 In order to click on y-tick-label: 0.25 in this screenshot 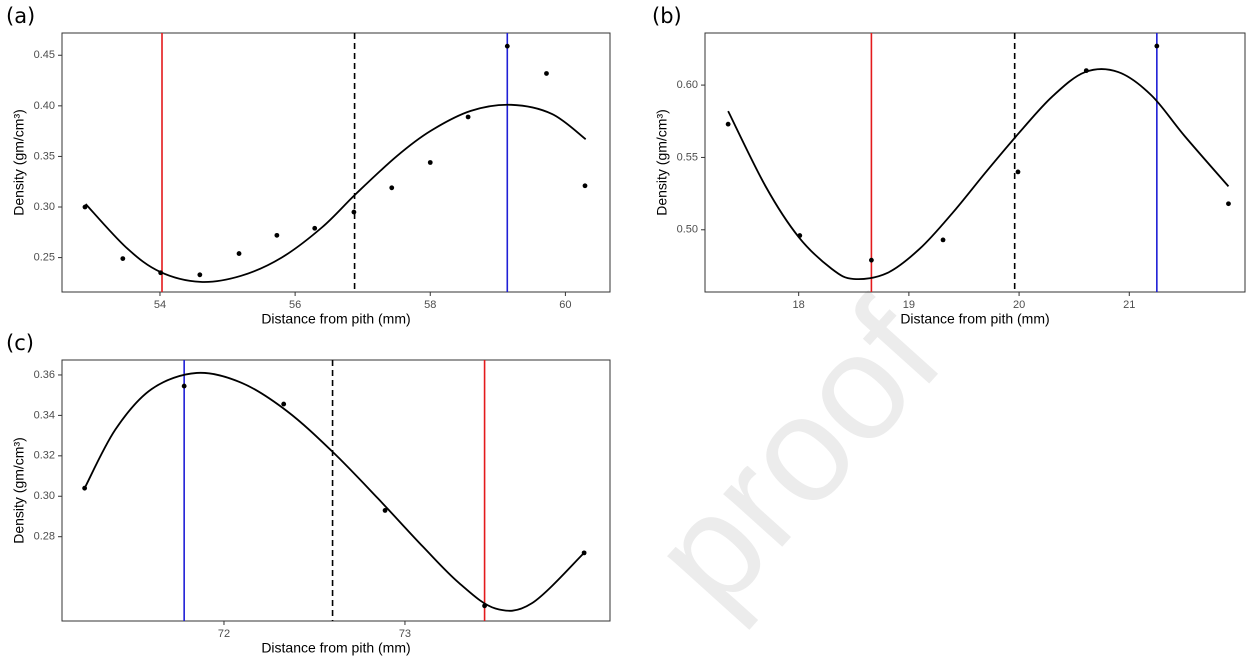, I will do `click(44, 258)`.